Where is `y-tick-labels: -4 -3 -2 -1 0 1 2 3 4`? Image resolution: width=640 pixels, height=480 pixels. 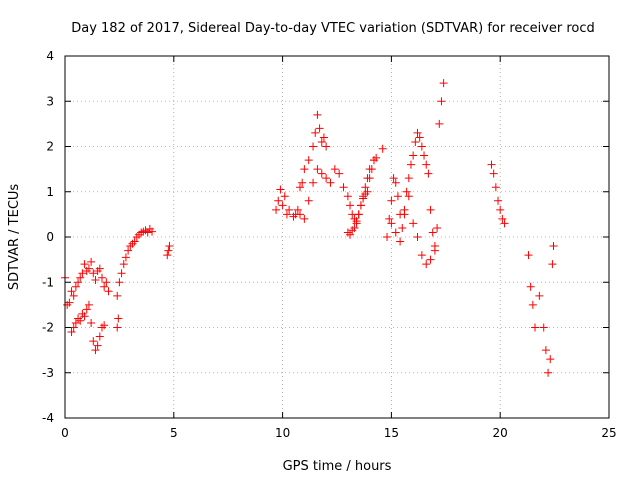 y-tick-labels: -4 -3 -2 -1 0 1 2 3 4 is located at coordinates (48, 237).